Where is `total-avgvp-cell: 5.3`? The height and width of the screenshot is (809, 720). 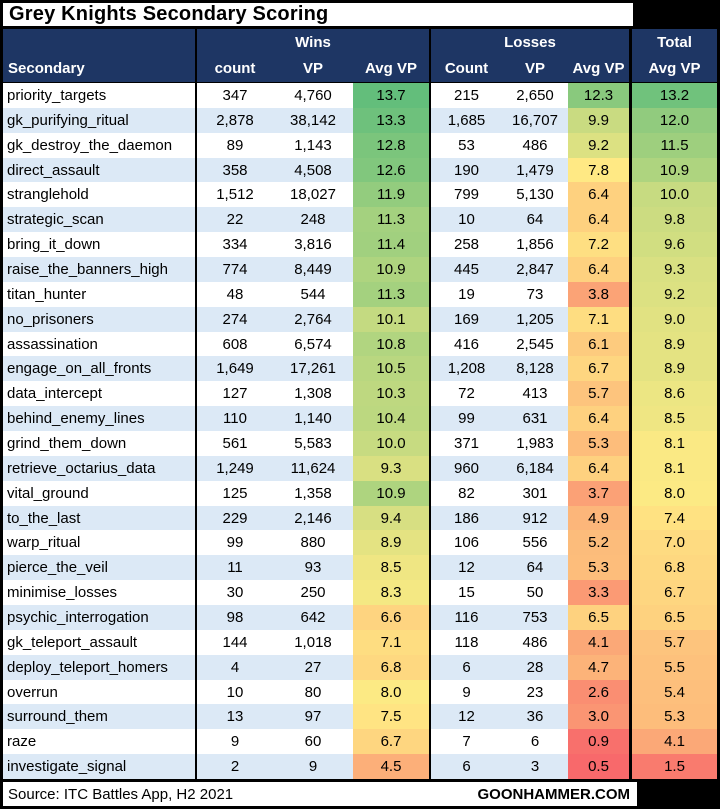 total-avgvp-cell: 5.3 is located at coordinates (674, 717).